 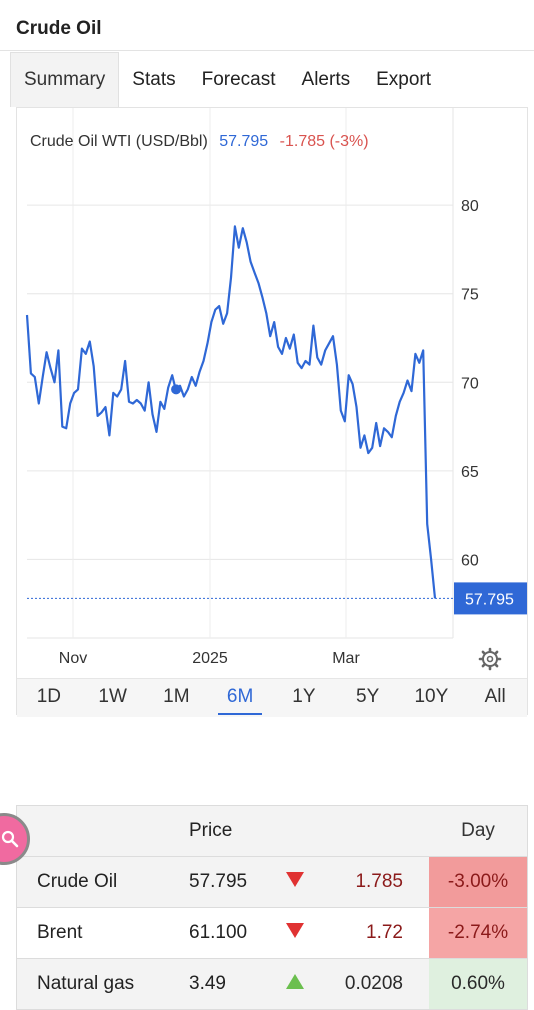 I want to click on legend-series-name: Crude Oil WTI (USD/Bbl), so click(x=119, y=141).